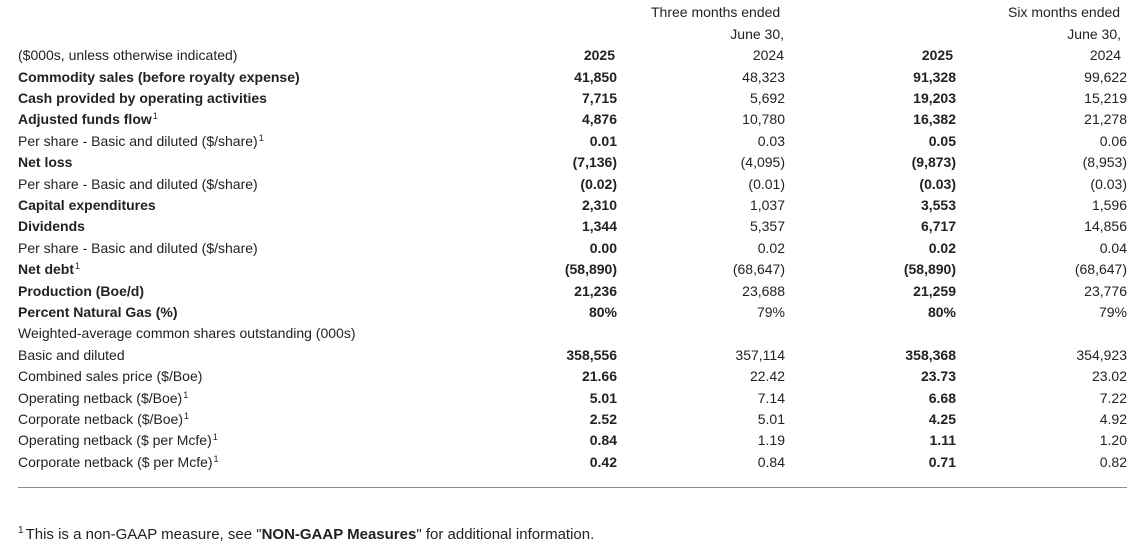  I want to click on row-label: Combined sales price ($/Boe), so click(248, 375).